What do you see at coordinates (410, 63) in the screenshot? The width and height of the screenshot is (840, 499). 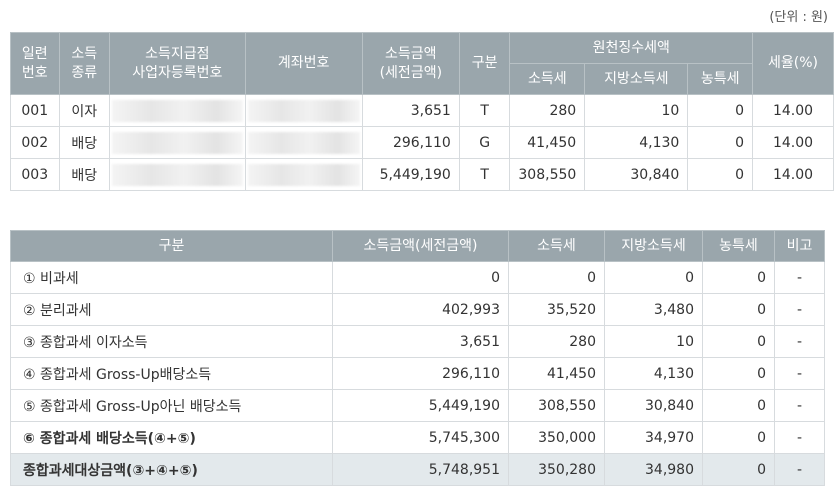 I see `header-income-amount: 소득금액 (세전금액)` at bounding box center [410, 63].